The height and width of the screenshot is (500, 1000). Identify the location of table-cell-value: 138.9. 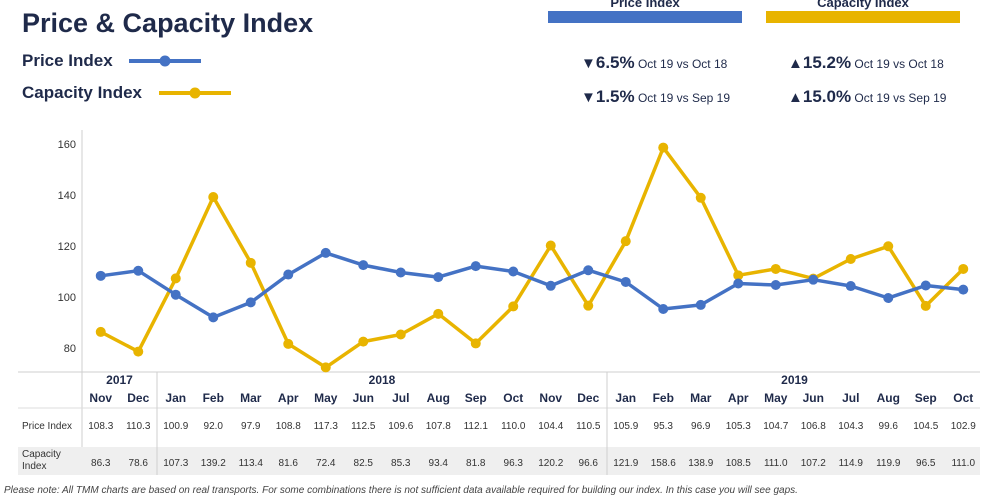
(700, 463).